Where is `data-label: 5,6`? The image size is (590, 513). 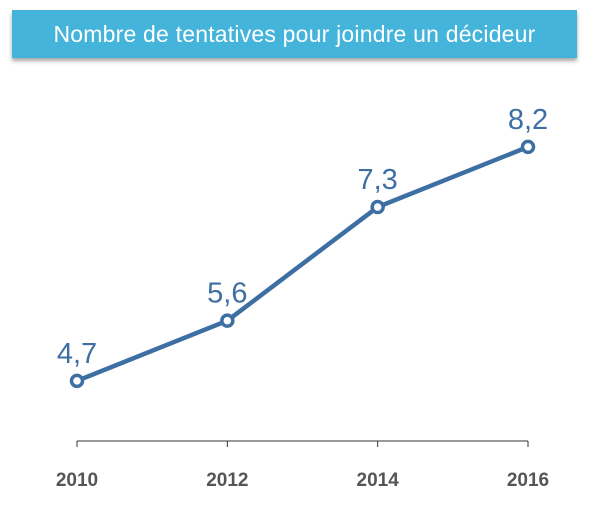
data-label: 5,6 is located at coordinates (227, 294).